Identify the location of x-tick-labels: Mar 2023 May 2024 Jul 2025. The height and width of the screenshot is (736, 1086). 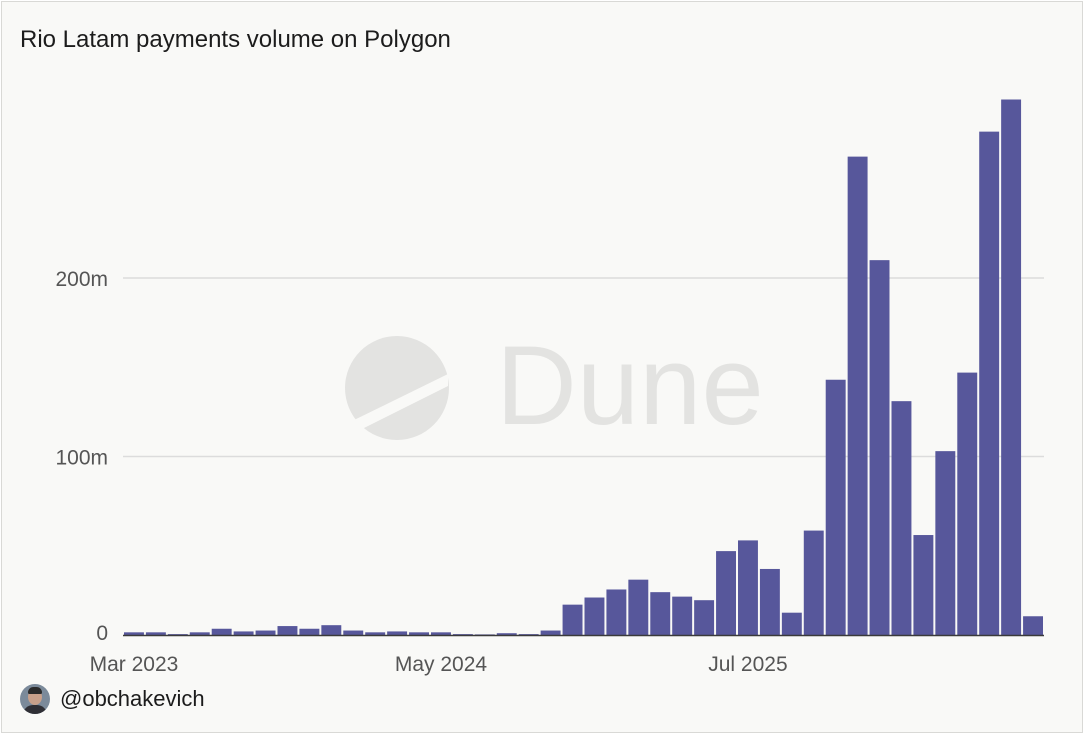
(439, 664).